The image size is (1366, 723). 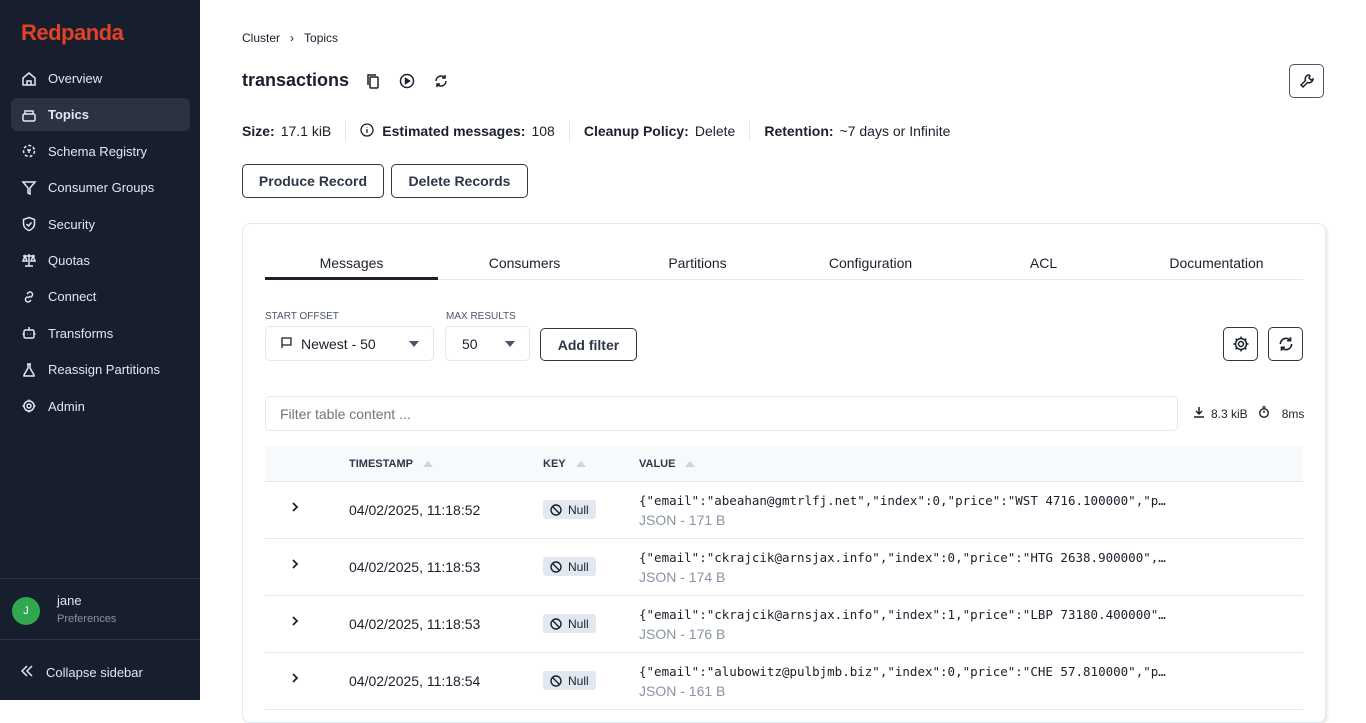 What do you see at coordinates (1216, 263) in the screenshot?
I see `tab-documentation: Documentation` at bounding box center [1216, 263].